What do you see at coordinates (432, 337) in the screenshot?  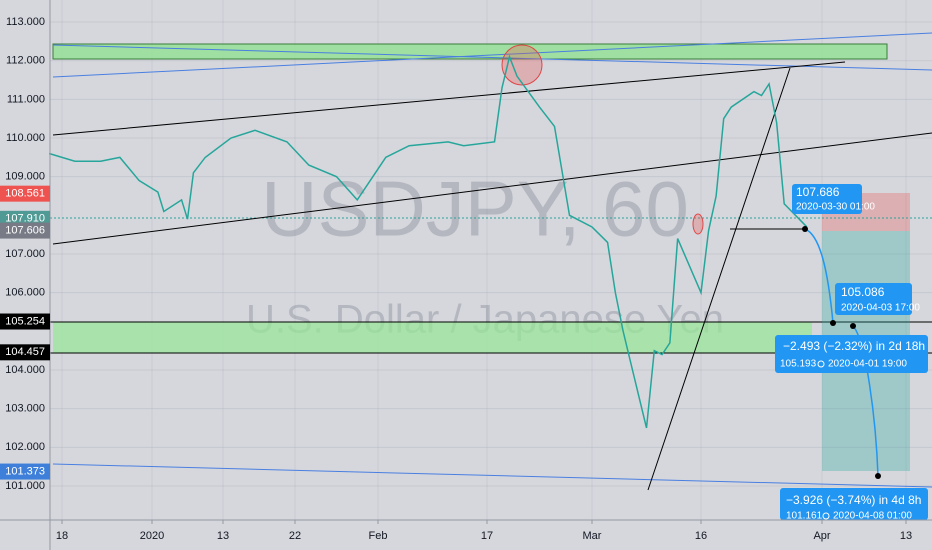 I see `support-zone` at bounding box center [432, 337].